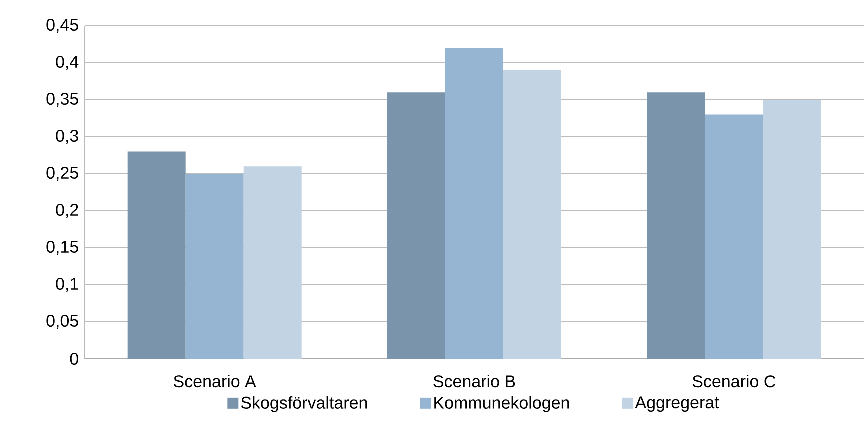 This screenshot has width=864, height=436. What do you see at coordinates (67, 285) in the screenshot?
I see `y-tick-label: 0,1` at bounding box center [67, 285].